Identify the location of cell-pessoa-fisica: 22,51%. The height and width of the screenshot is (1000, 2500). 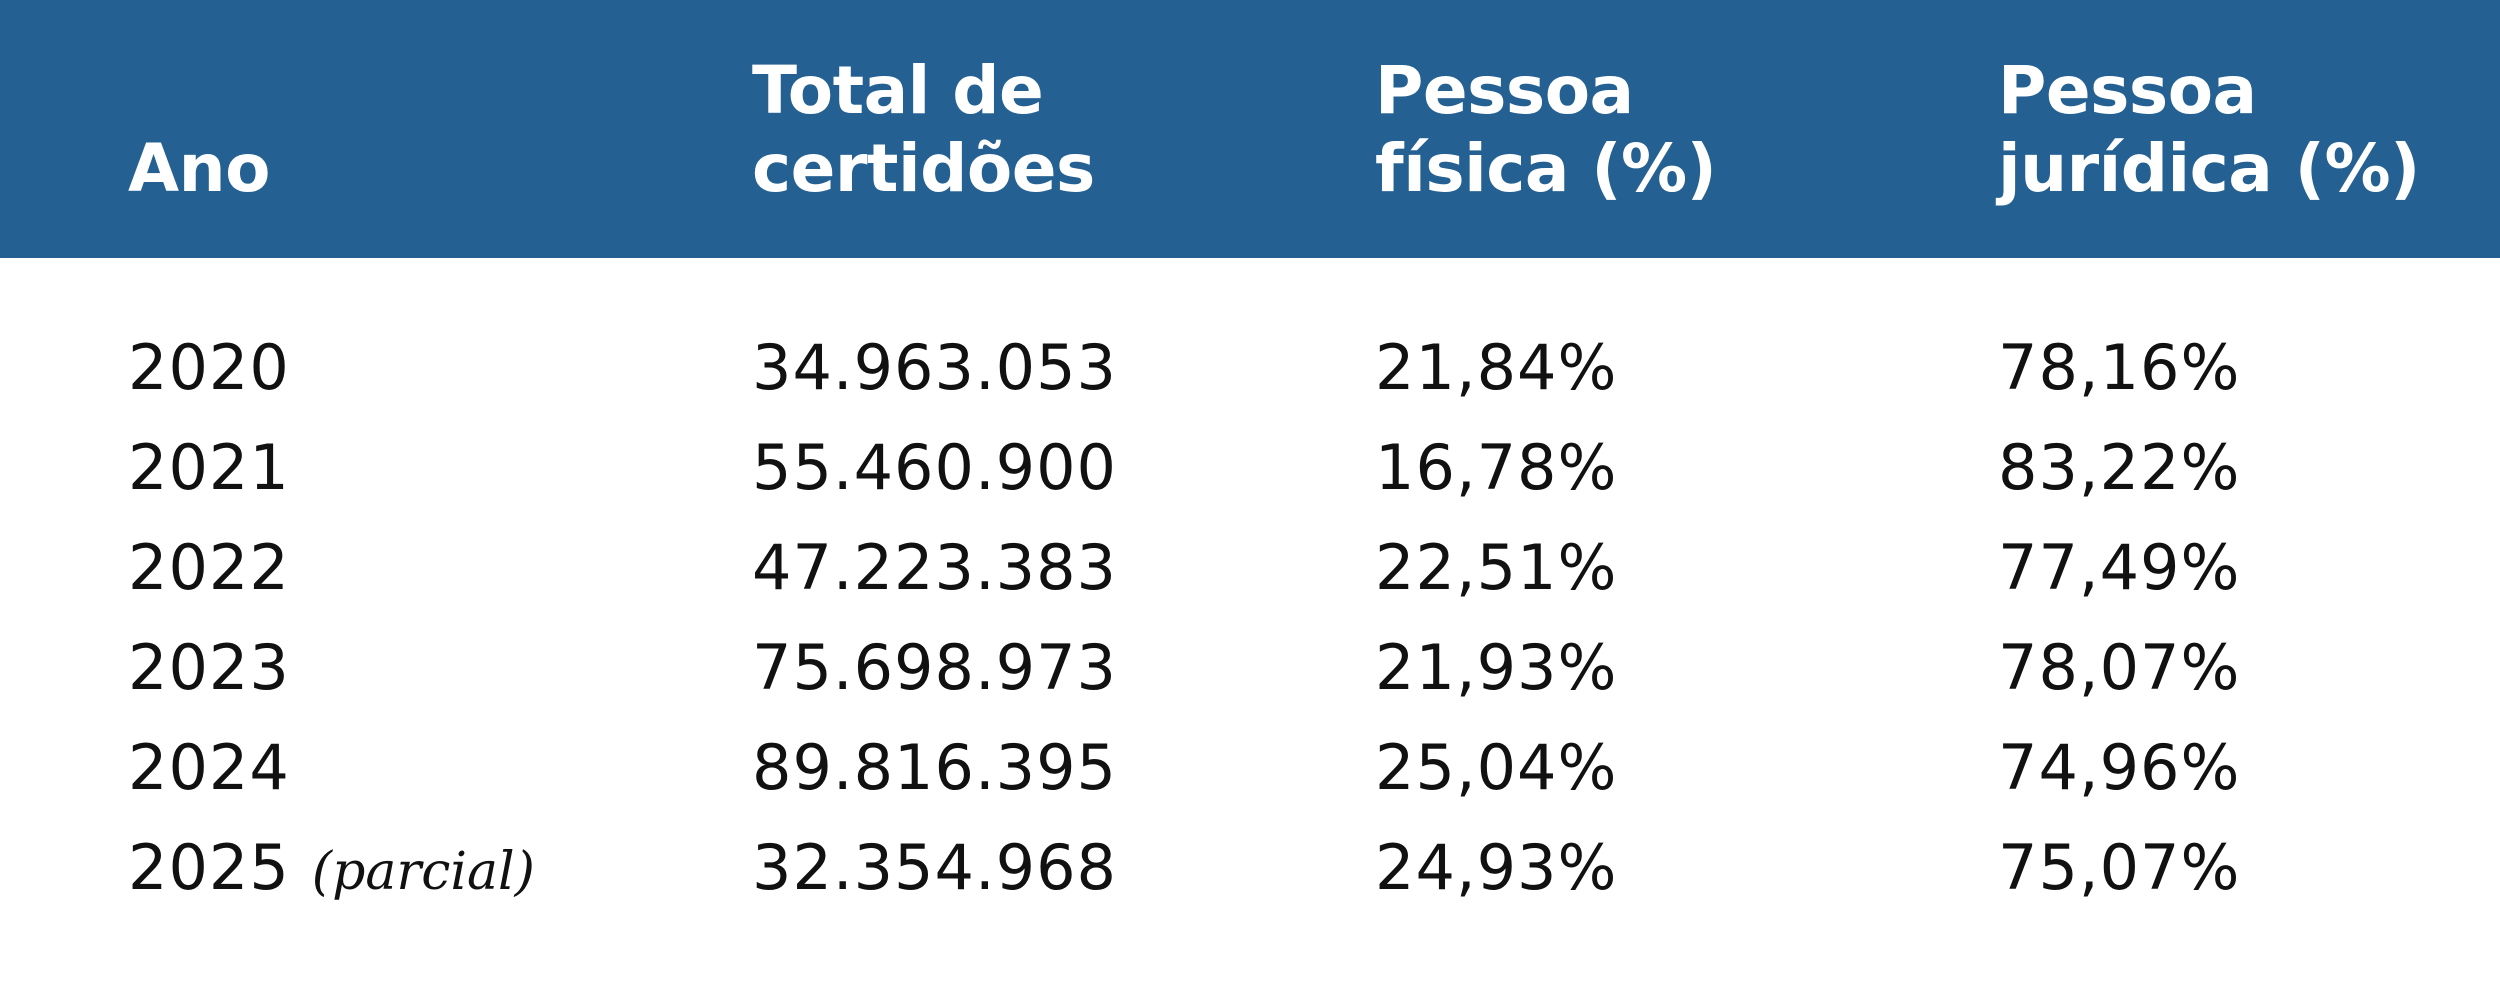
(1496, 568).